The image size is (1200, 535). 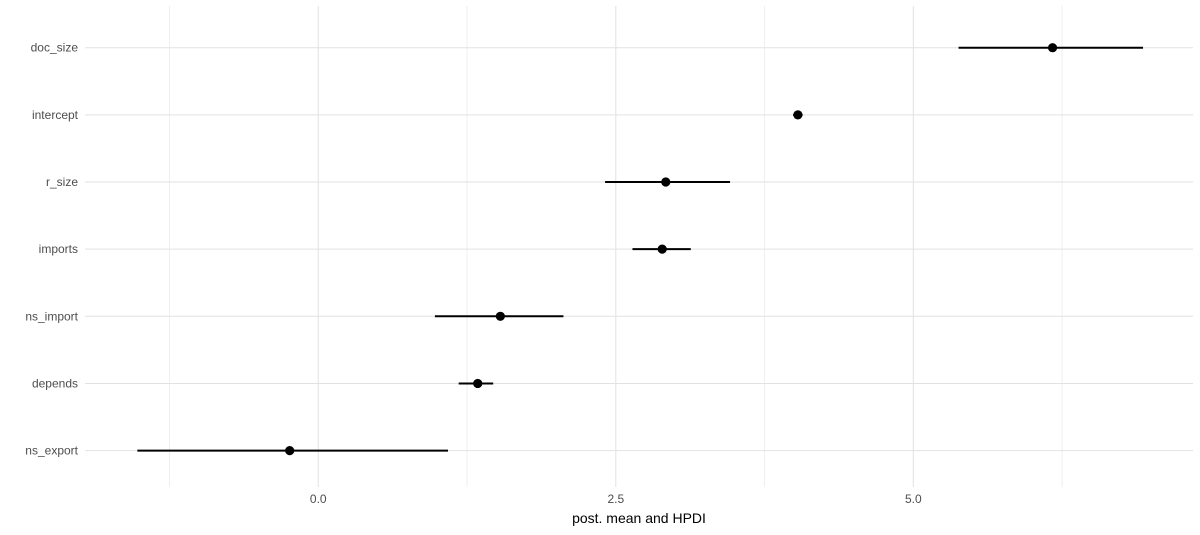 What do you see at coordinates (55, 383) in the screenshot?
I see `y-axis-label: depends` at bounding box center [55, 383].